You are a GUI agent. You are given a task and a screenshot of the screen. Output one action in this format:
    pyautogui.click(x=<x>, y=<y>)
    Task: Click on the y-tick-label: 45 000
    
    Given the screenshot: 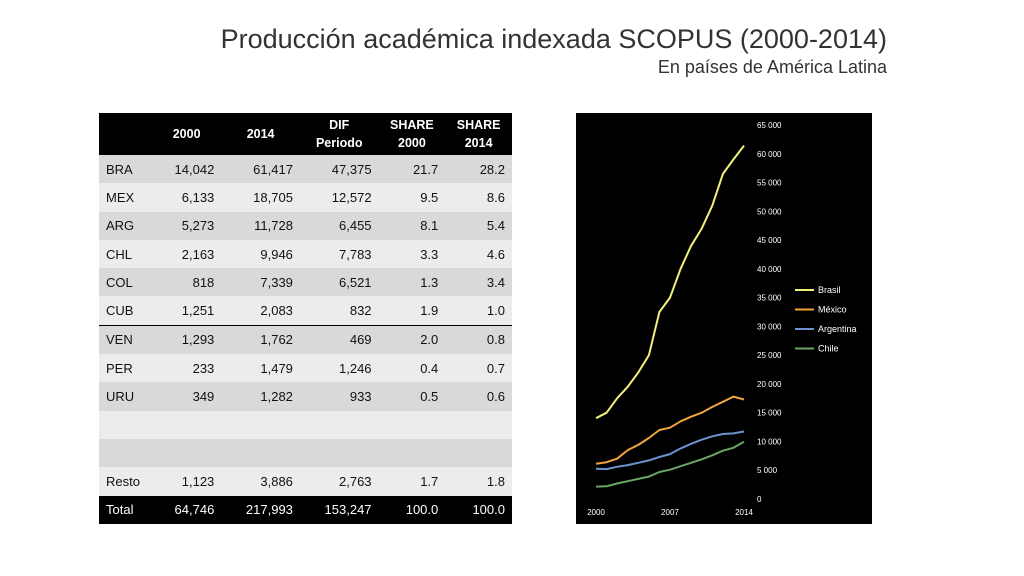 What is the action you would take?
    pyautogui.click(x=769, y=240)
    